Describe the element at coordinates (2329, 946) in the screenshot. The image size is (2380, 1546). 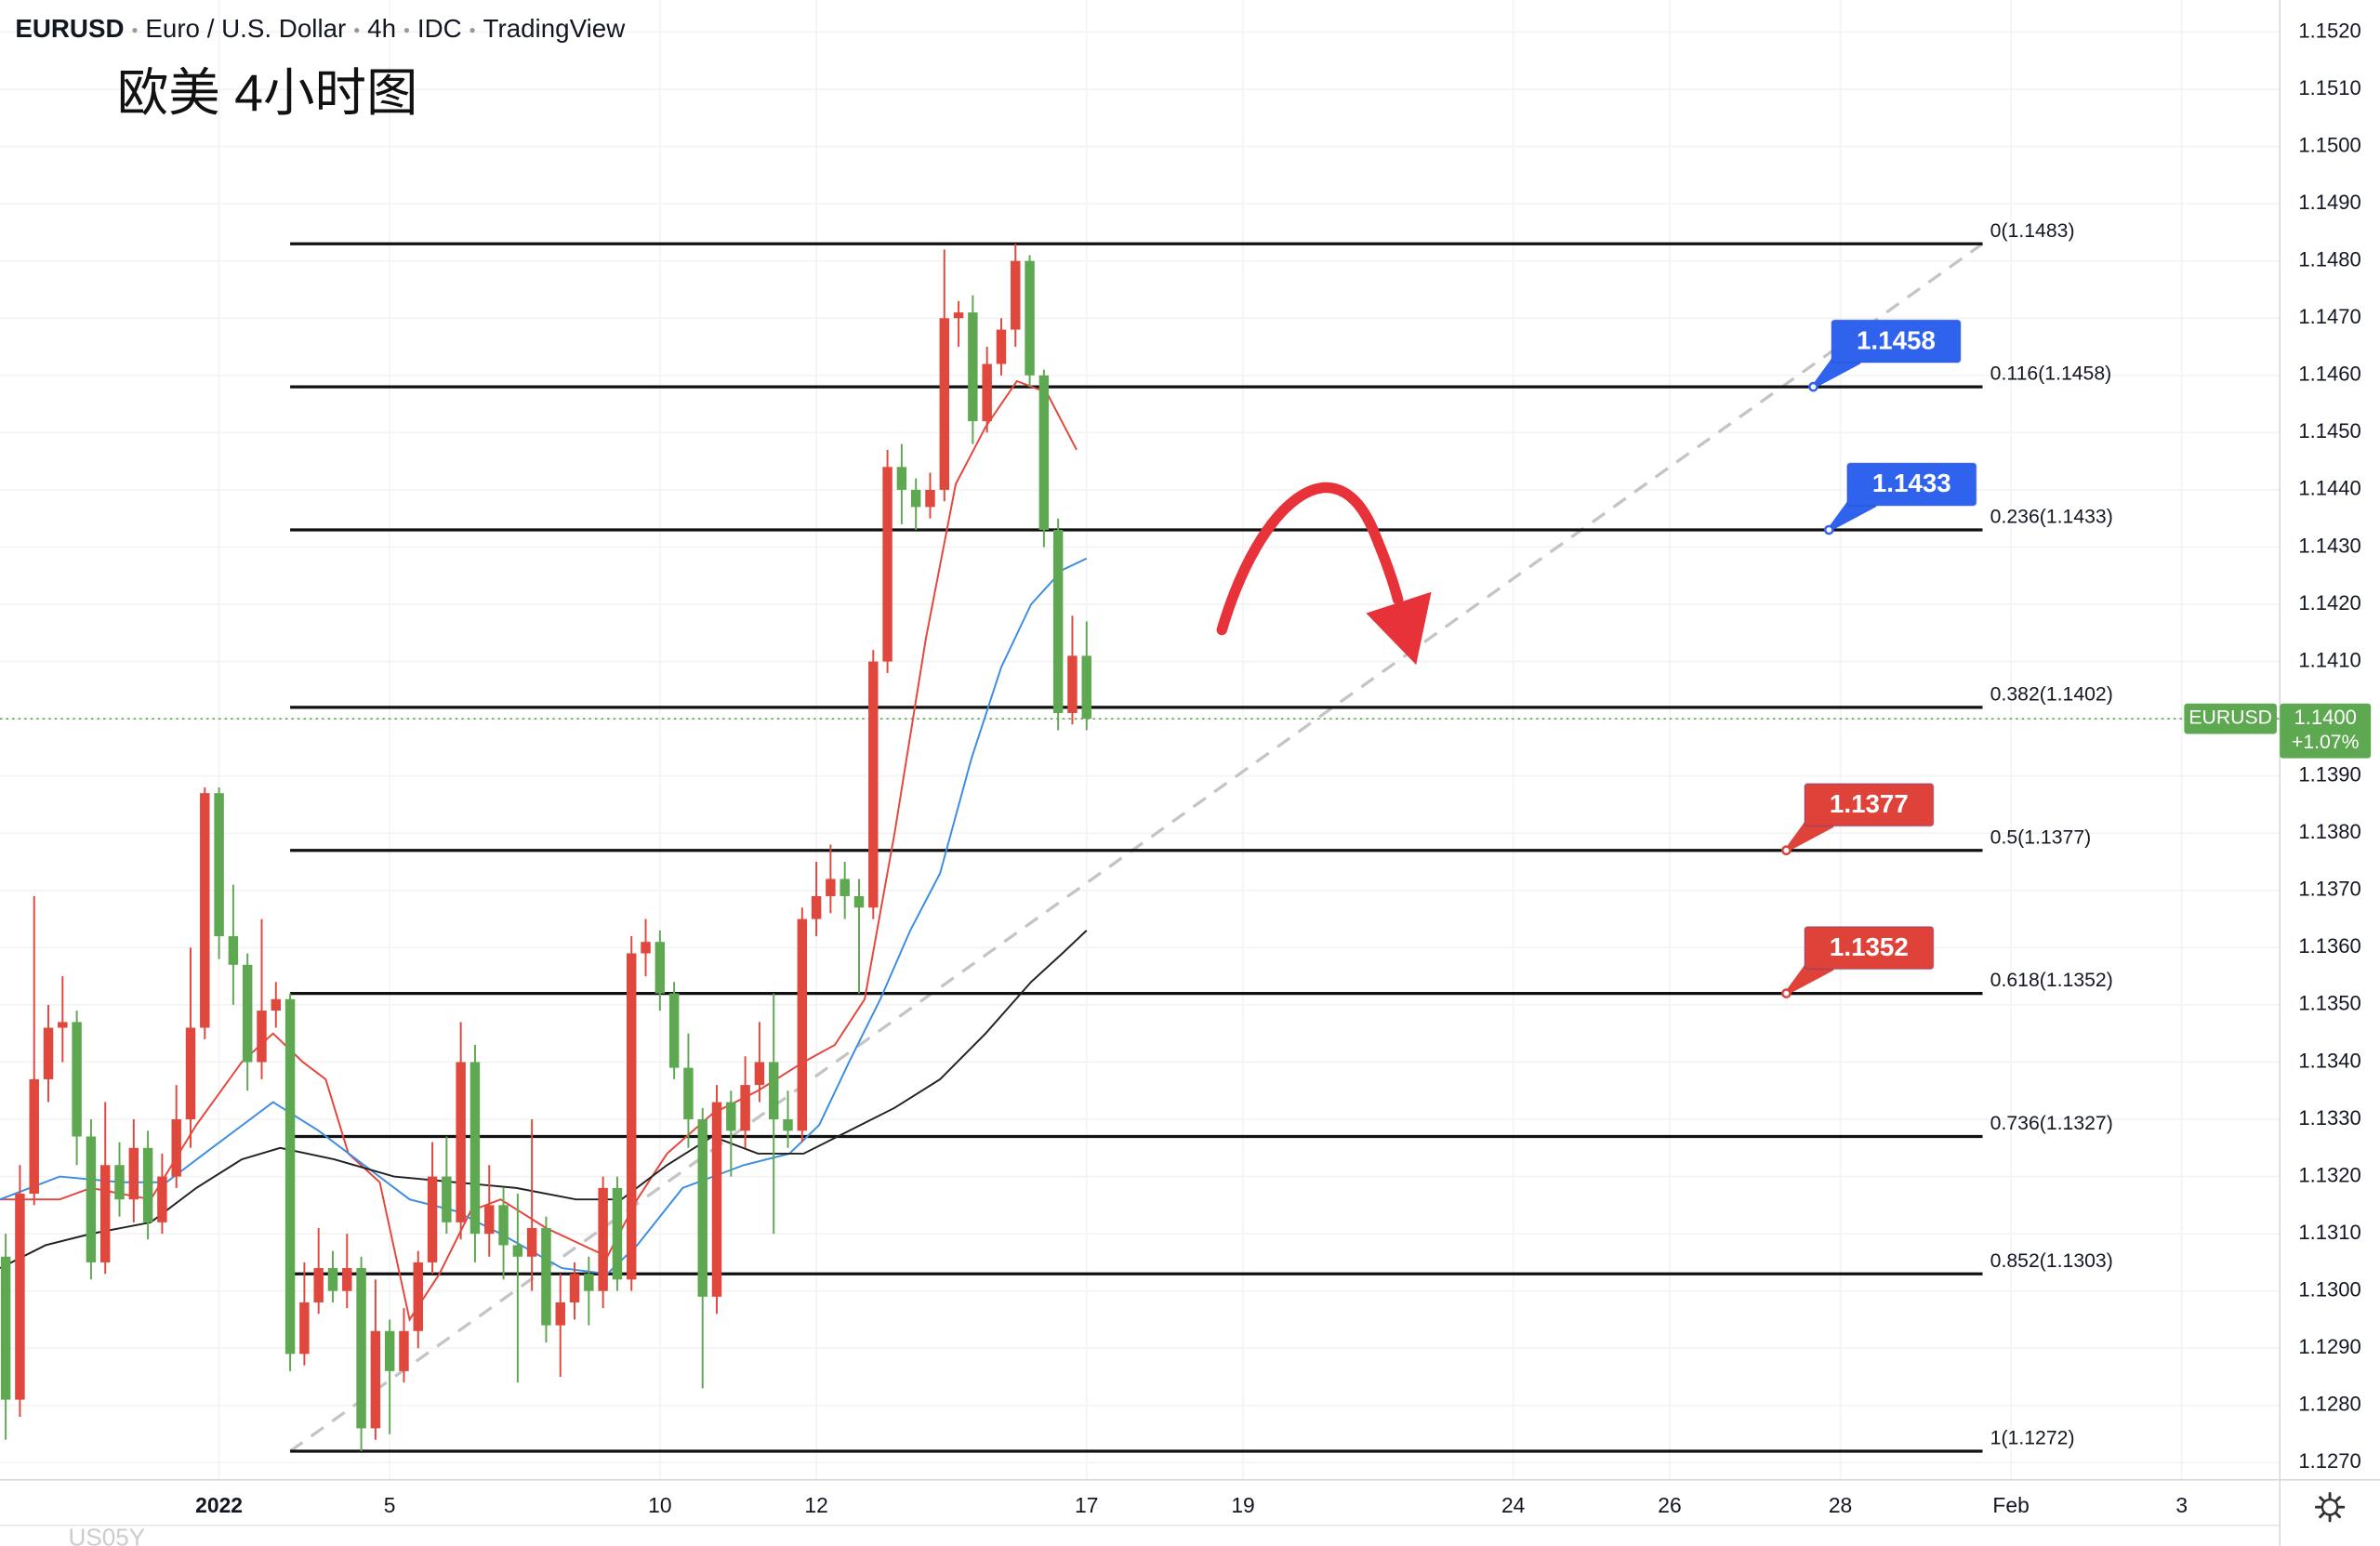
I see `y-tick-label: 1.1360` at that location.